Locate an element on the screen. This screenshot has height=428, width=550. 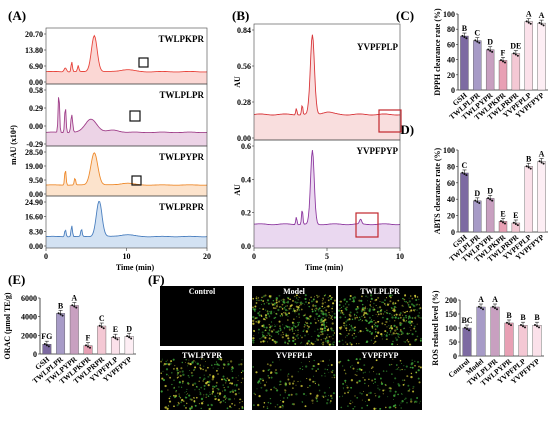
ytick-label: 0 is located at coordinates (453, 90).